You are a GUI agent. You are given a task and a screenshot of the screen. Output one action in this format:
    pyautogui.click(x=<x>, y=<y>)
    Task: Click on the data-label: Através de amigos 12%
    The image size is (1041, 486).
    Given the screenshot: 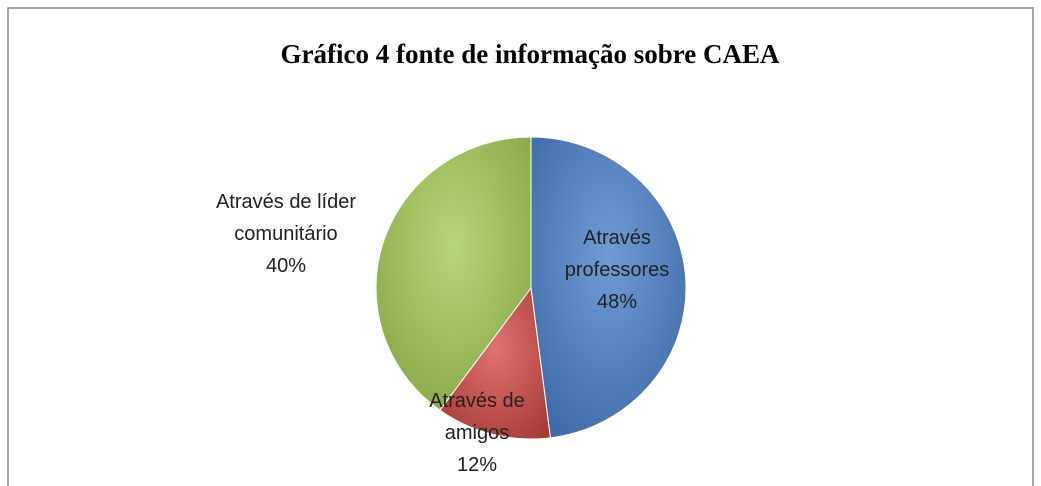 What is the action you would take?
    pyautogui.click(x=477, y=433)
    